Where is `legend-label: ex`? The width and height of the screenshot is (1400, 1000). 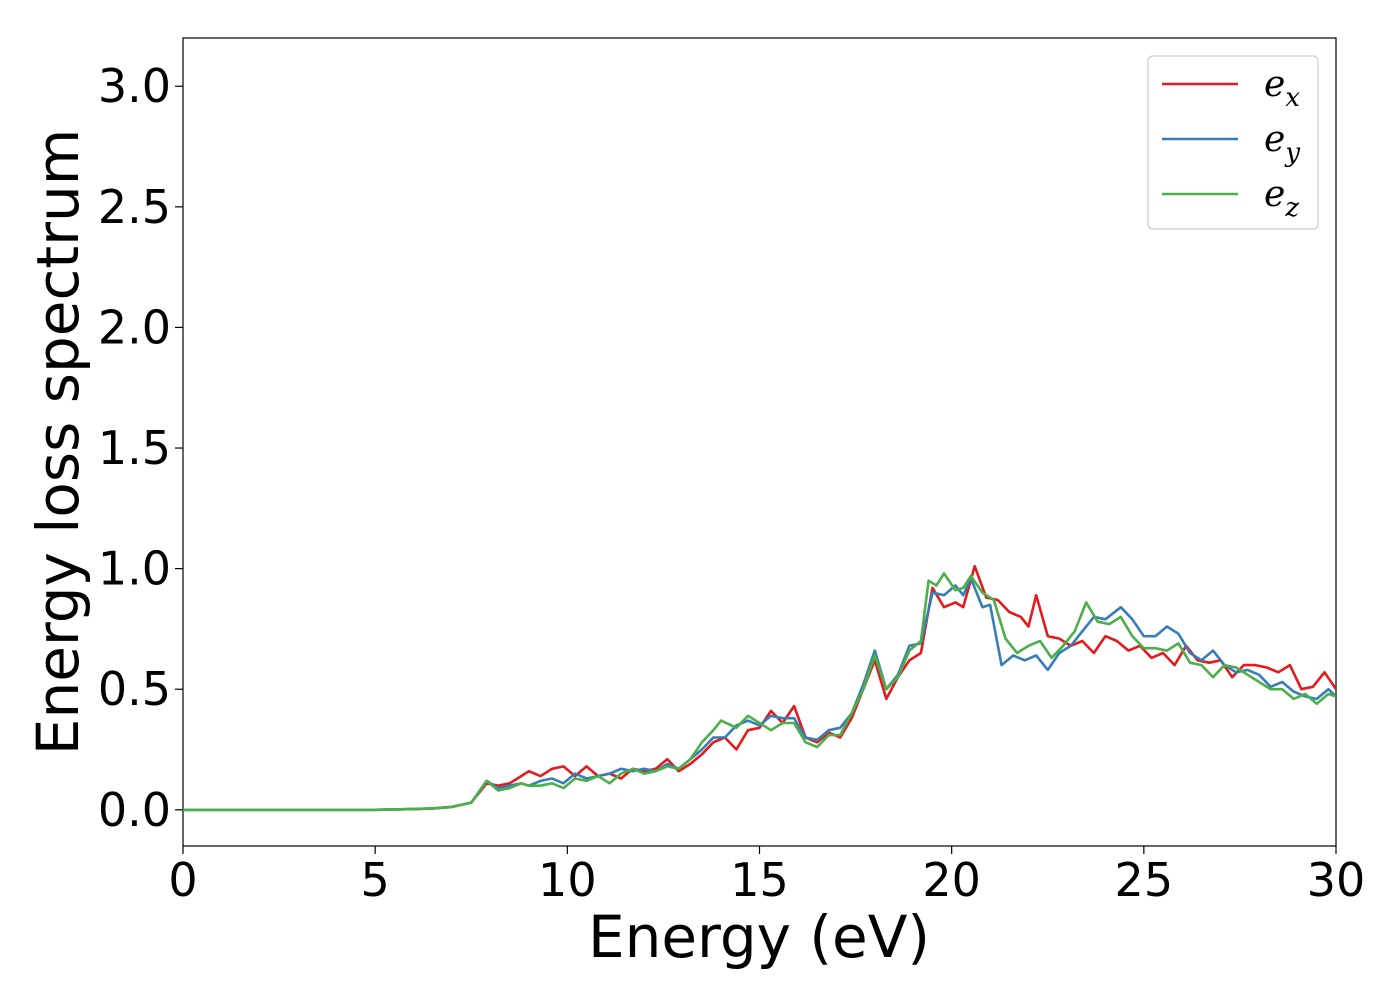
legend-label: ex is located at coordinates (1282, 88).